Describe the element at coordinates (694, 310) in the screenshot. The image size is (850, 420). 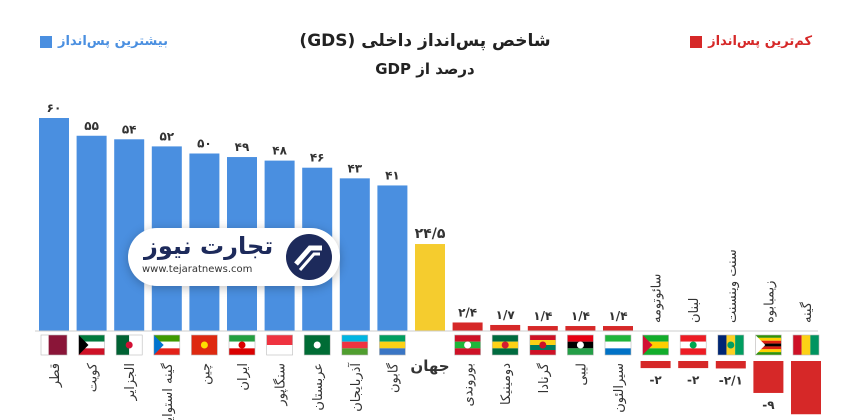
I see `category-label-18: لبنان` at that location.